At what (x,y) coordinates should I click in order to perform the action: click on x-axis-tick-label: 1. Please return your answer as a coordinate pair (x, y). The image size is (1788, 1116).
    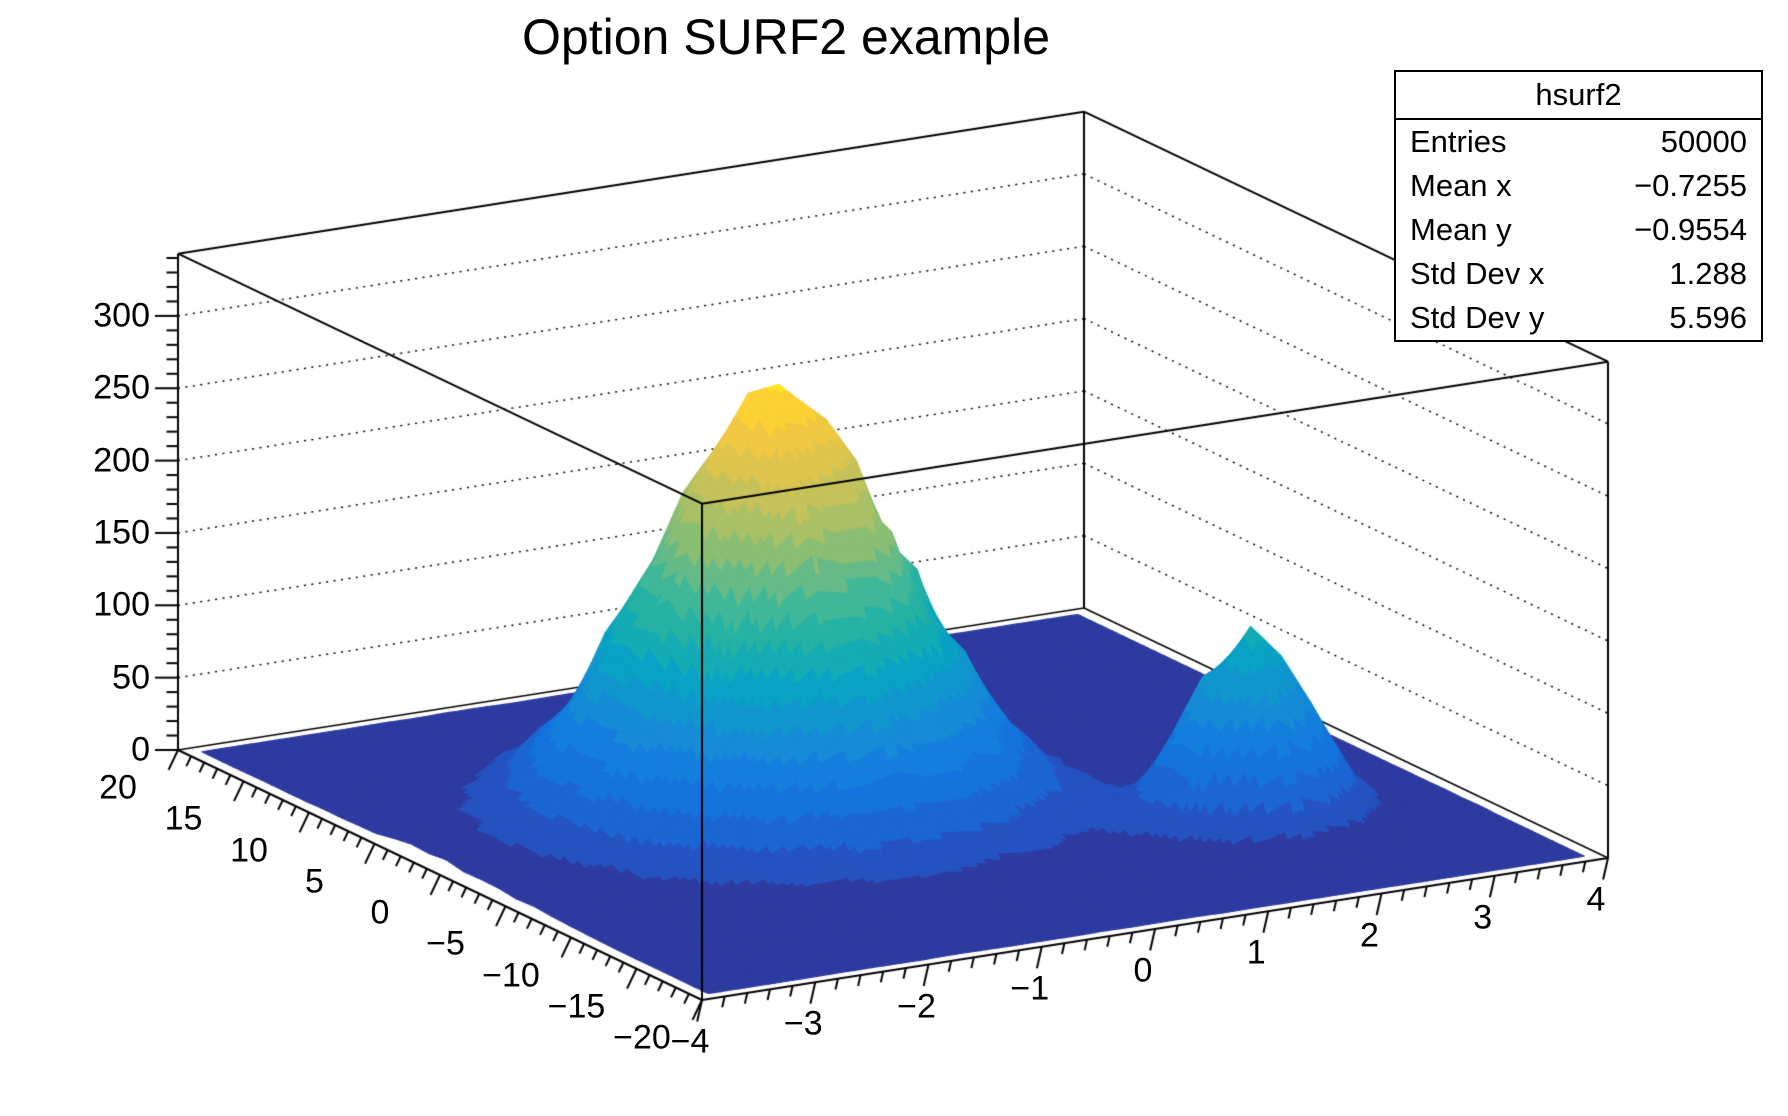
    Looking at the image, I should click on (1256, 952).